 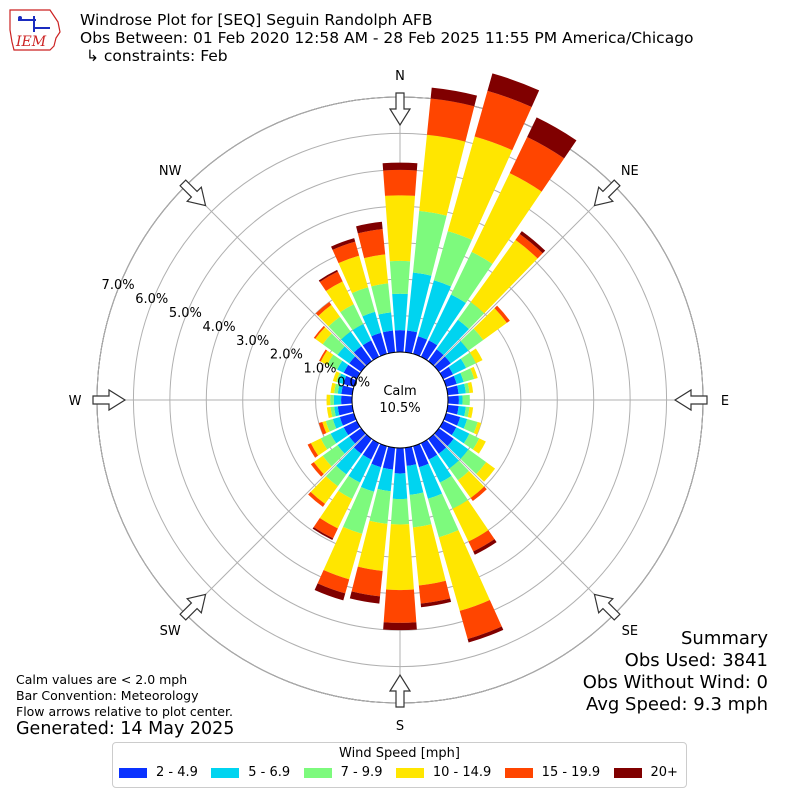 I want to click on flow-arrow-se-icon, so click(x=607, y=607).